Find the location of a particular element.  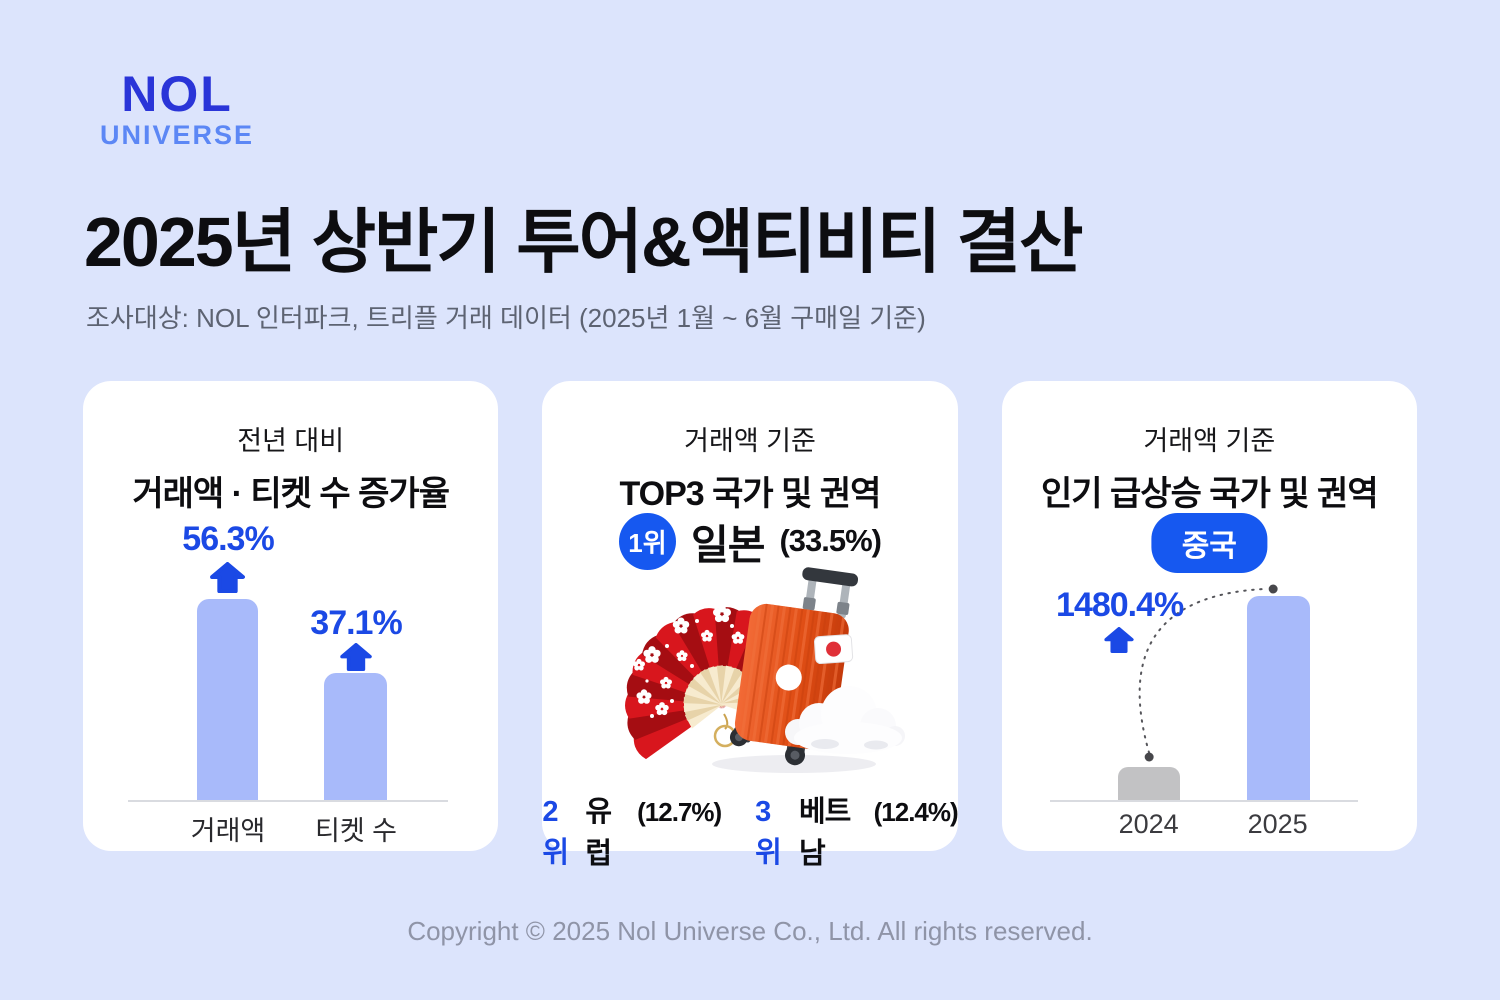

value-label-transaction: 56.3% is located at coordinates (228, 539).